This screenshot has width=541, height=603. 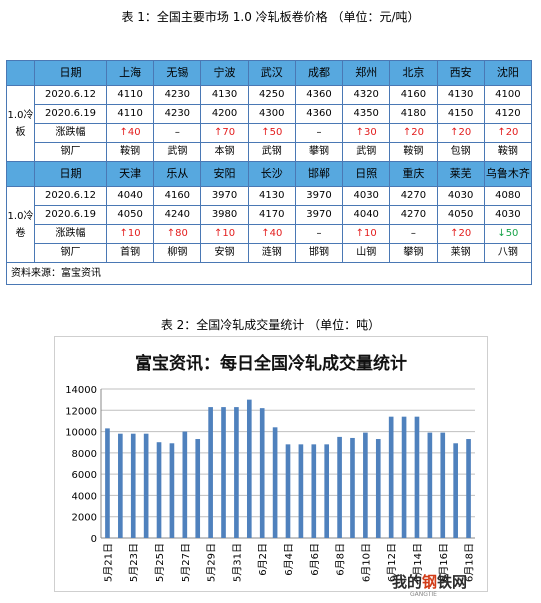 I want to click on table-row: 涨跌幅 ↑10 ↑80 ↑10 ↑40– ↑10– ↑20 ↓50, so click(x=270, y=234).